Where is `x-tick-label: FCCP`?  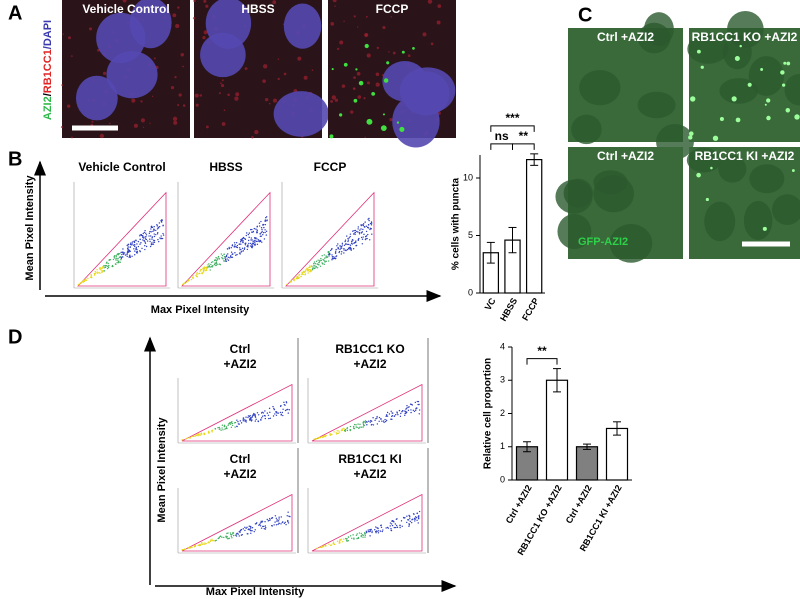
x-tick-label: FCCP is located at coordinates (530, 309).